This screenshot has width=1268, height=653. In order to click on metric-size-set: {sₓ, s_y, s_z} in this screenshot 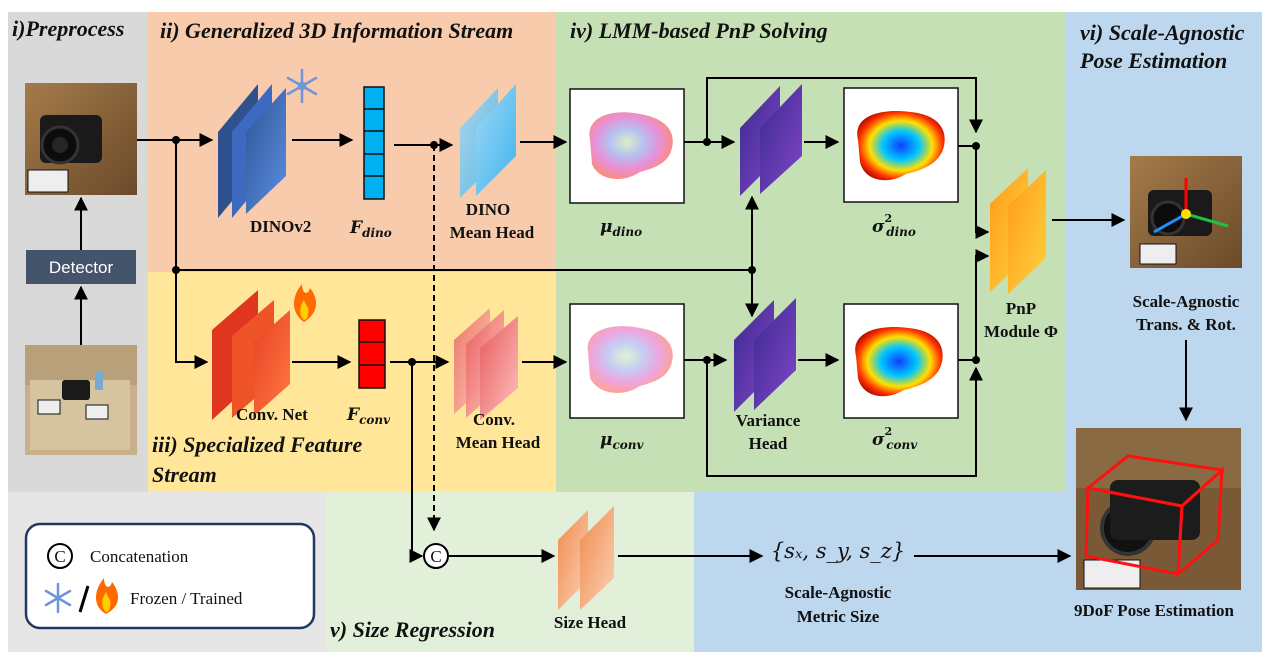, I will do `click(838, 551)`.